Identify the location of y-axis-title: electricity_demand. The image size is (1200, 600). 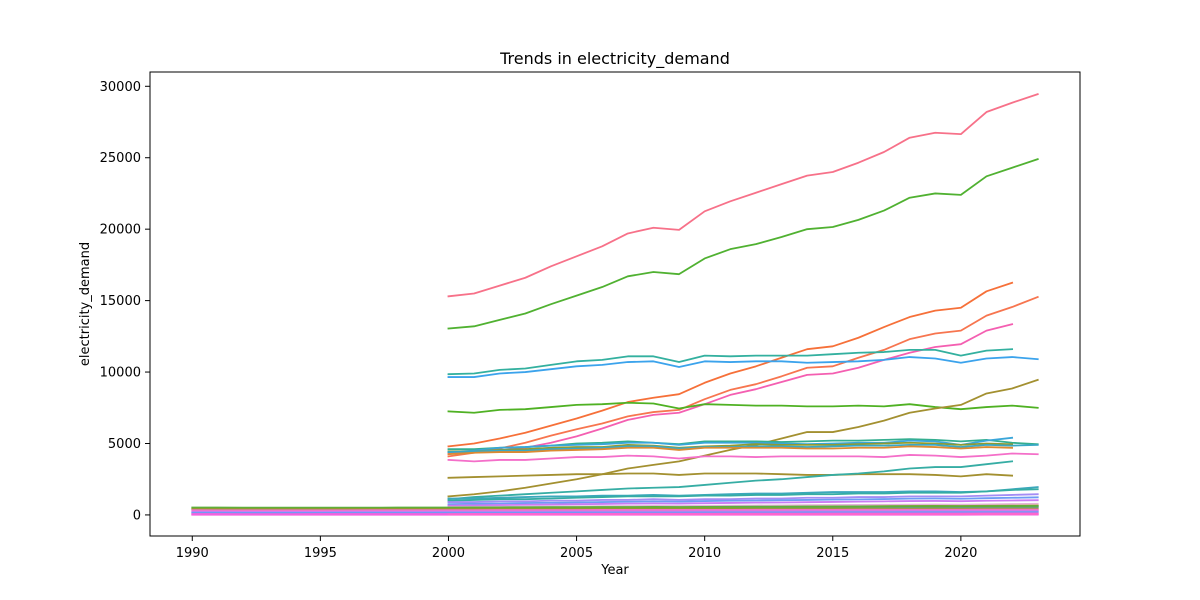
(85, 304).